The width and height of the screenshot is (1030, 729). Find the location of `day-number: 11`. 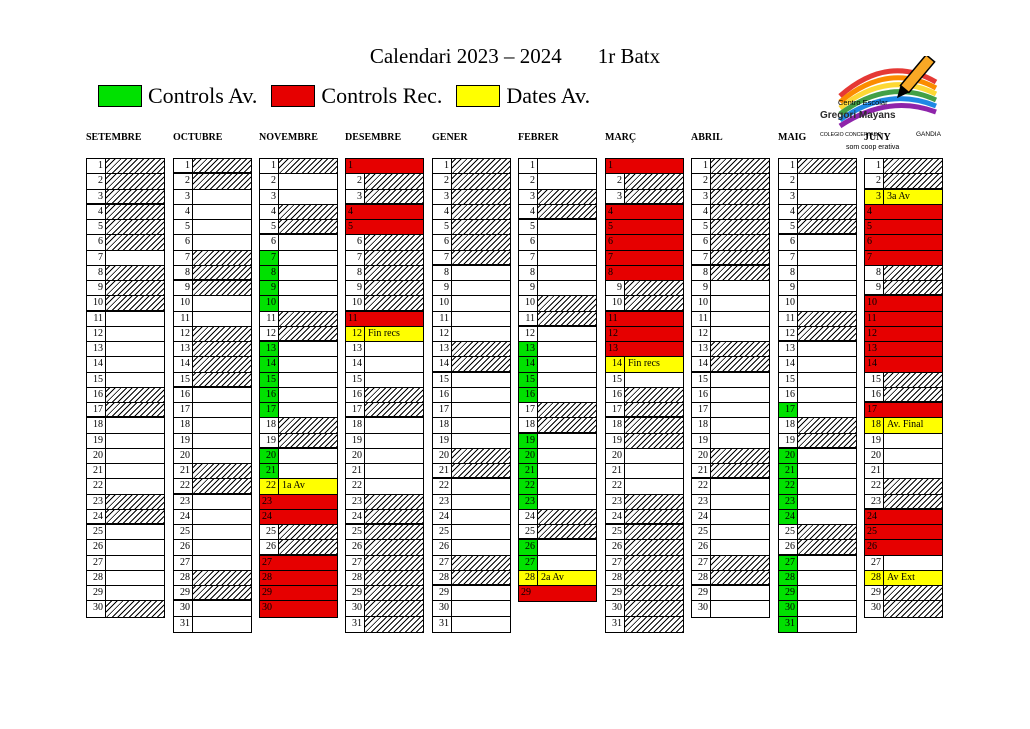

day-number: 11 is located at coordinates (644, 318).